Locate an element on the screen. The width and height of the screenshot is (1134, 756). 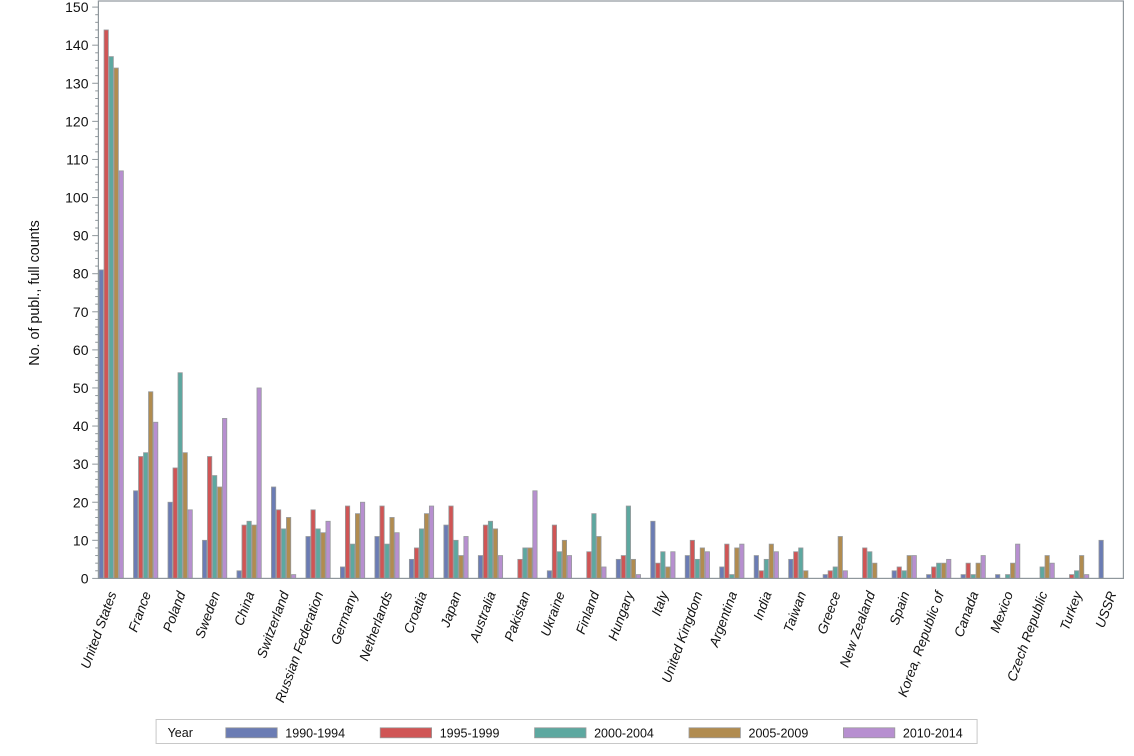
svg-text: 100 is located at coordinates (77, 198).